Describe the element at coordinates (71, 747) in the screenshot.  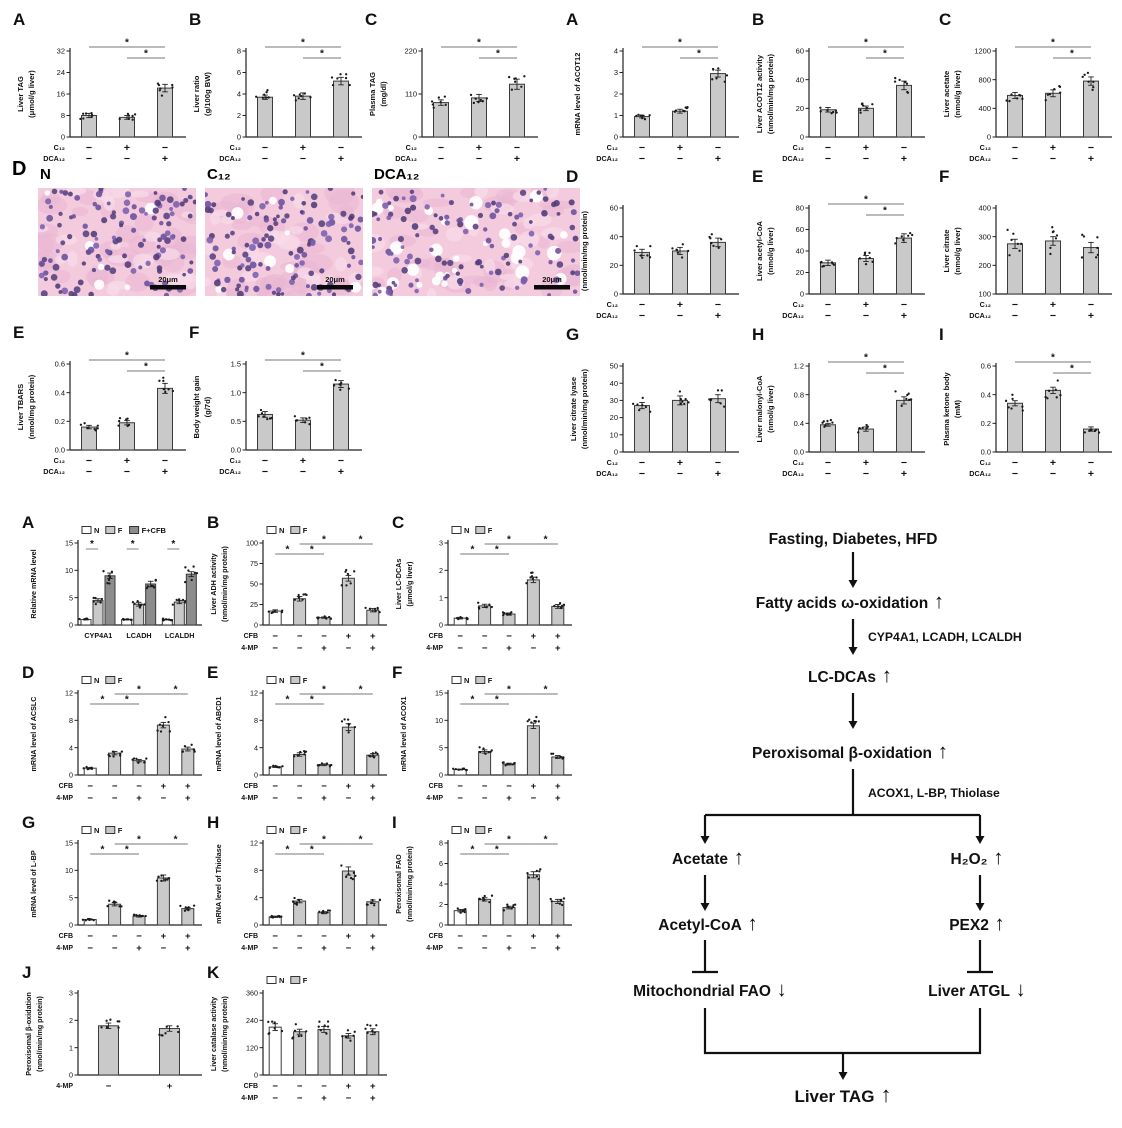
I see `y-tick-label: 4` at that location.